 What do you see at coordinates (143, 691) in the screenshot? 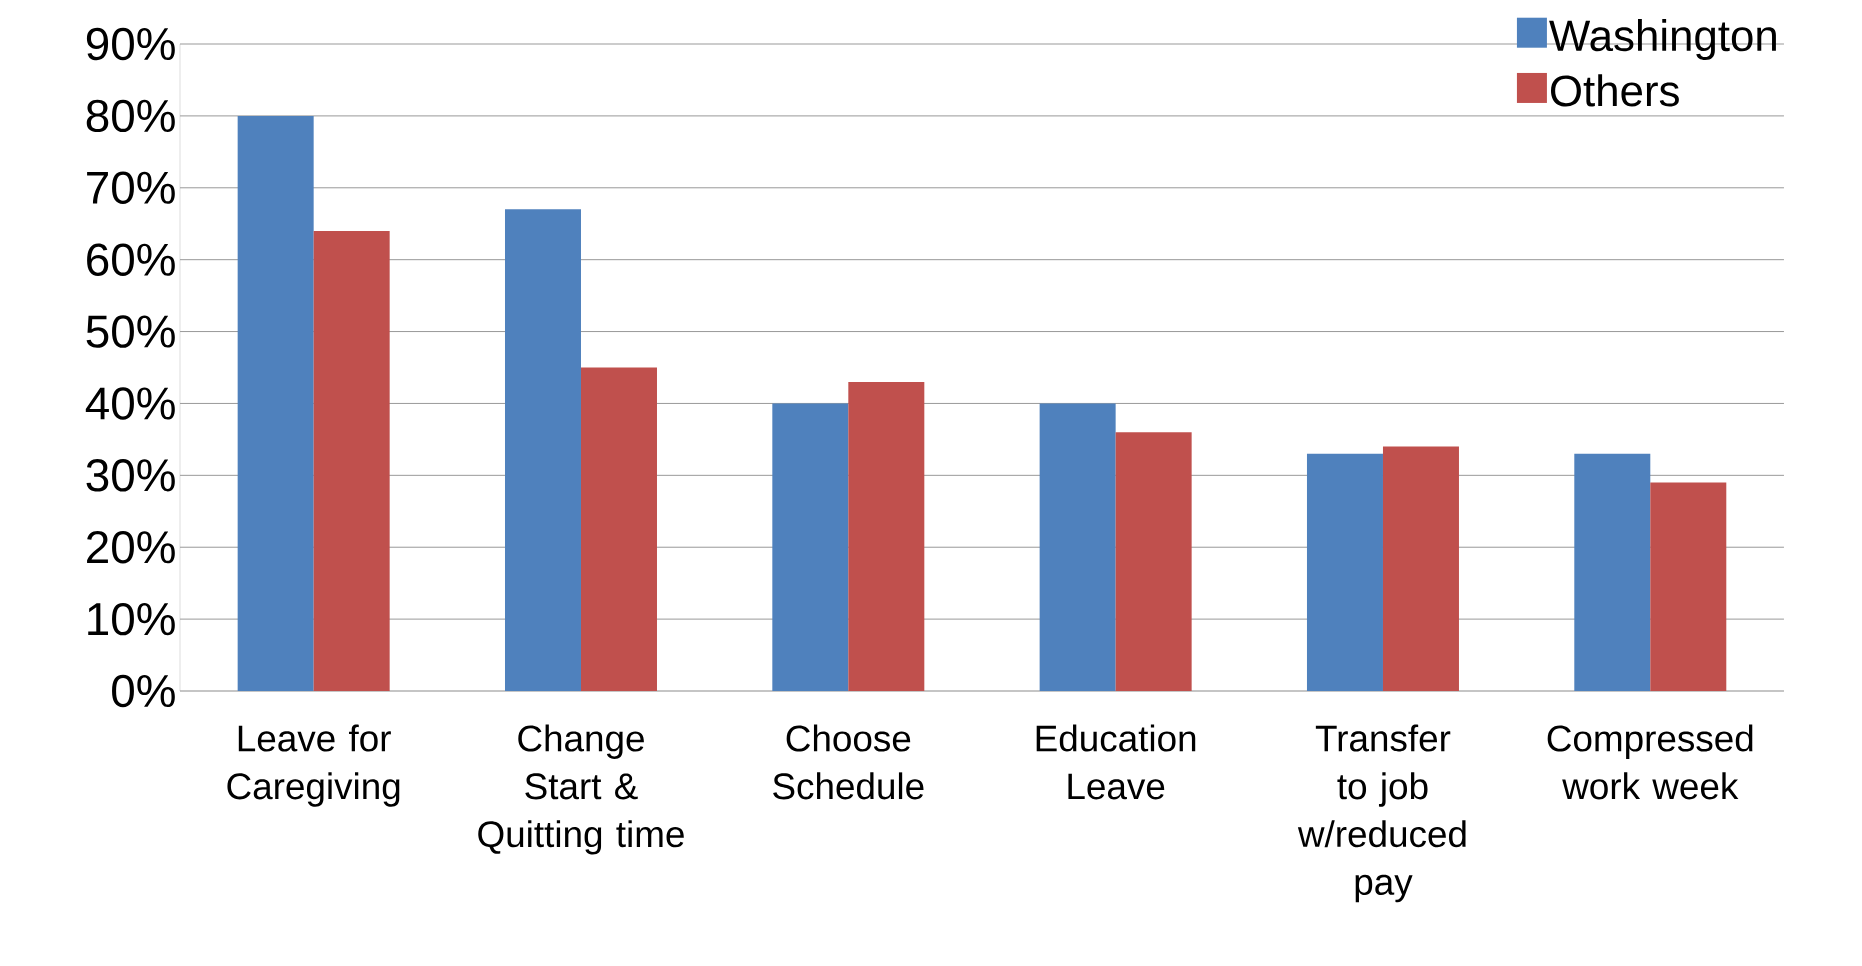
I see `y-tick-label: 0%` at bounding box center [143, 691].